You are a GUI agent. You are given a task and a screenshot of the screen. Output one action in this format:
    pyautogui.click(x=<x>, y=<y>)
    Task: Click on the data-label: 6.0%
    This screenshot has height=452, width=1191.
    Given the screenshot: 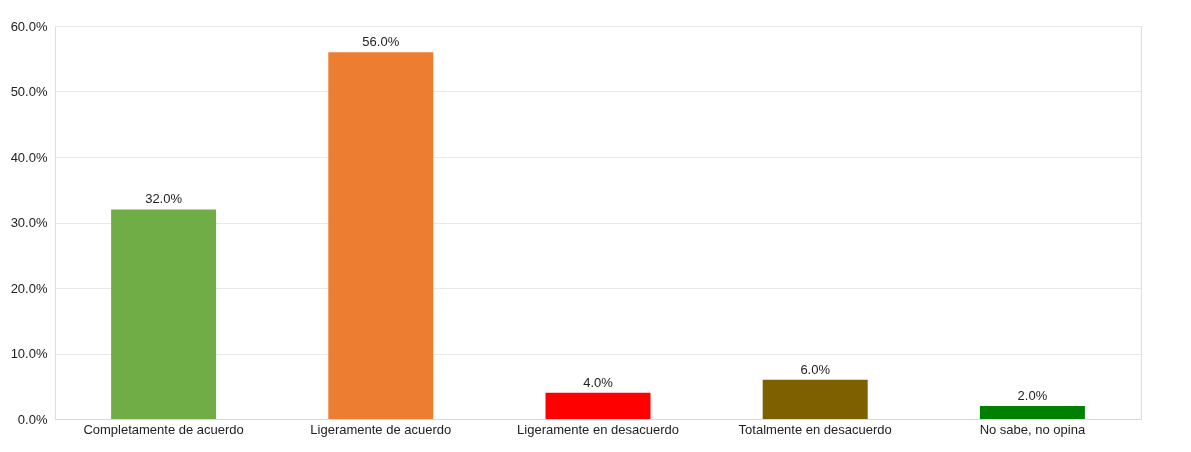 What is the action you would take?
    pyautogui.click(x=815, y=369)
    